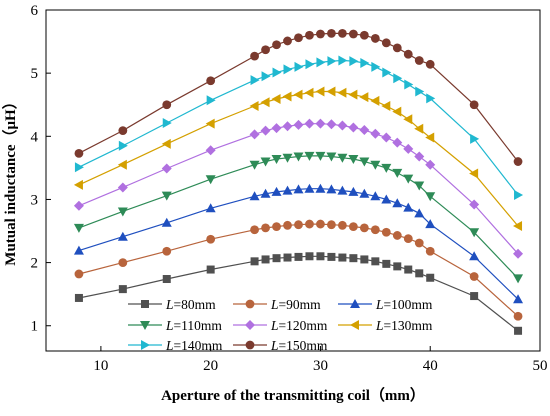 The height and width of the screenshot is (416, 550). What do you see at coordinates (35, 200) in the screenshot?
I see `y-tick-label: 3` at bounding box center [35, 200].